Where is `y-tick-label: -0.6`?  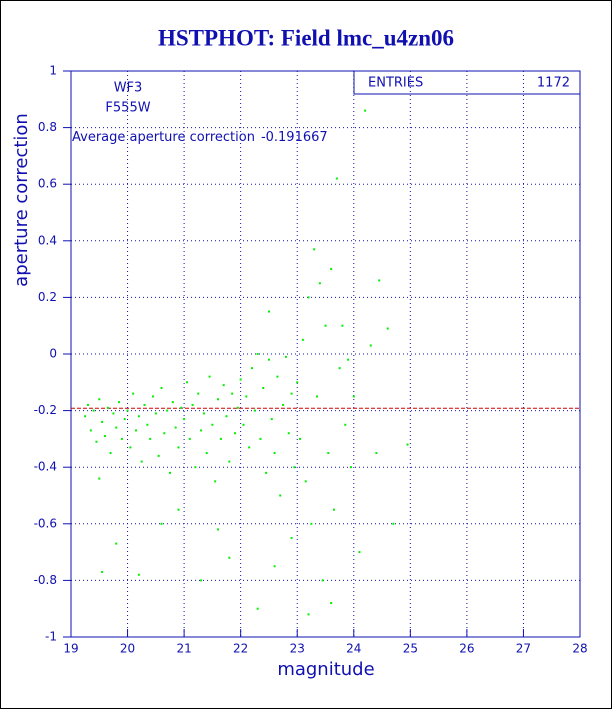 y-tick-label: -0.6 is located at coordinates (45, 523).